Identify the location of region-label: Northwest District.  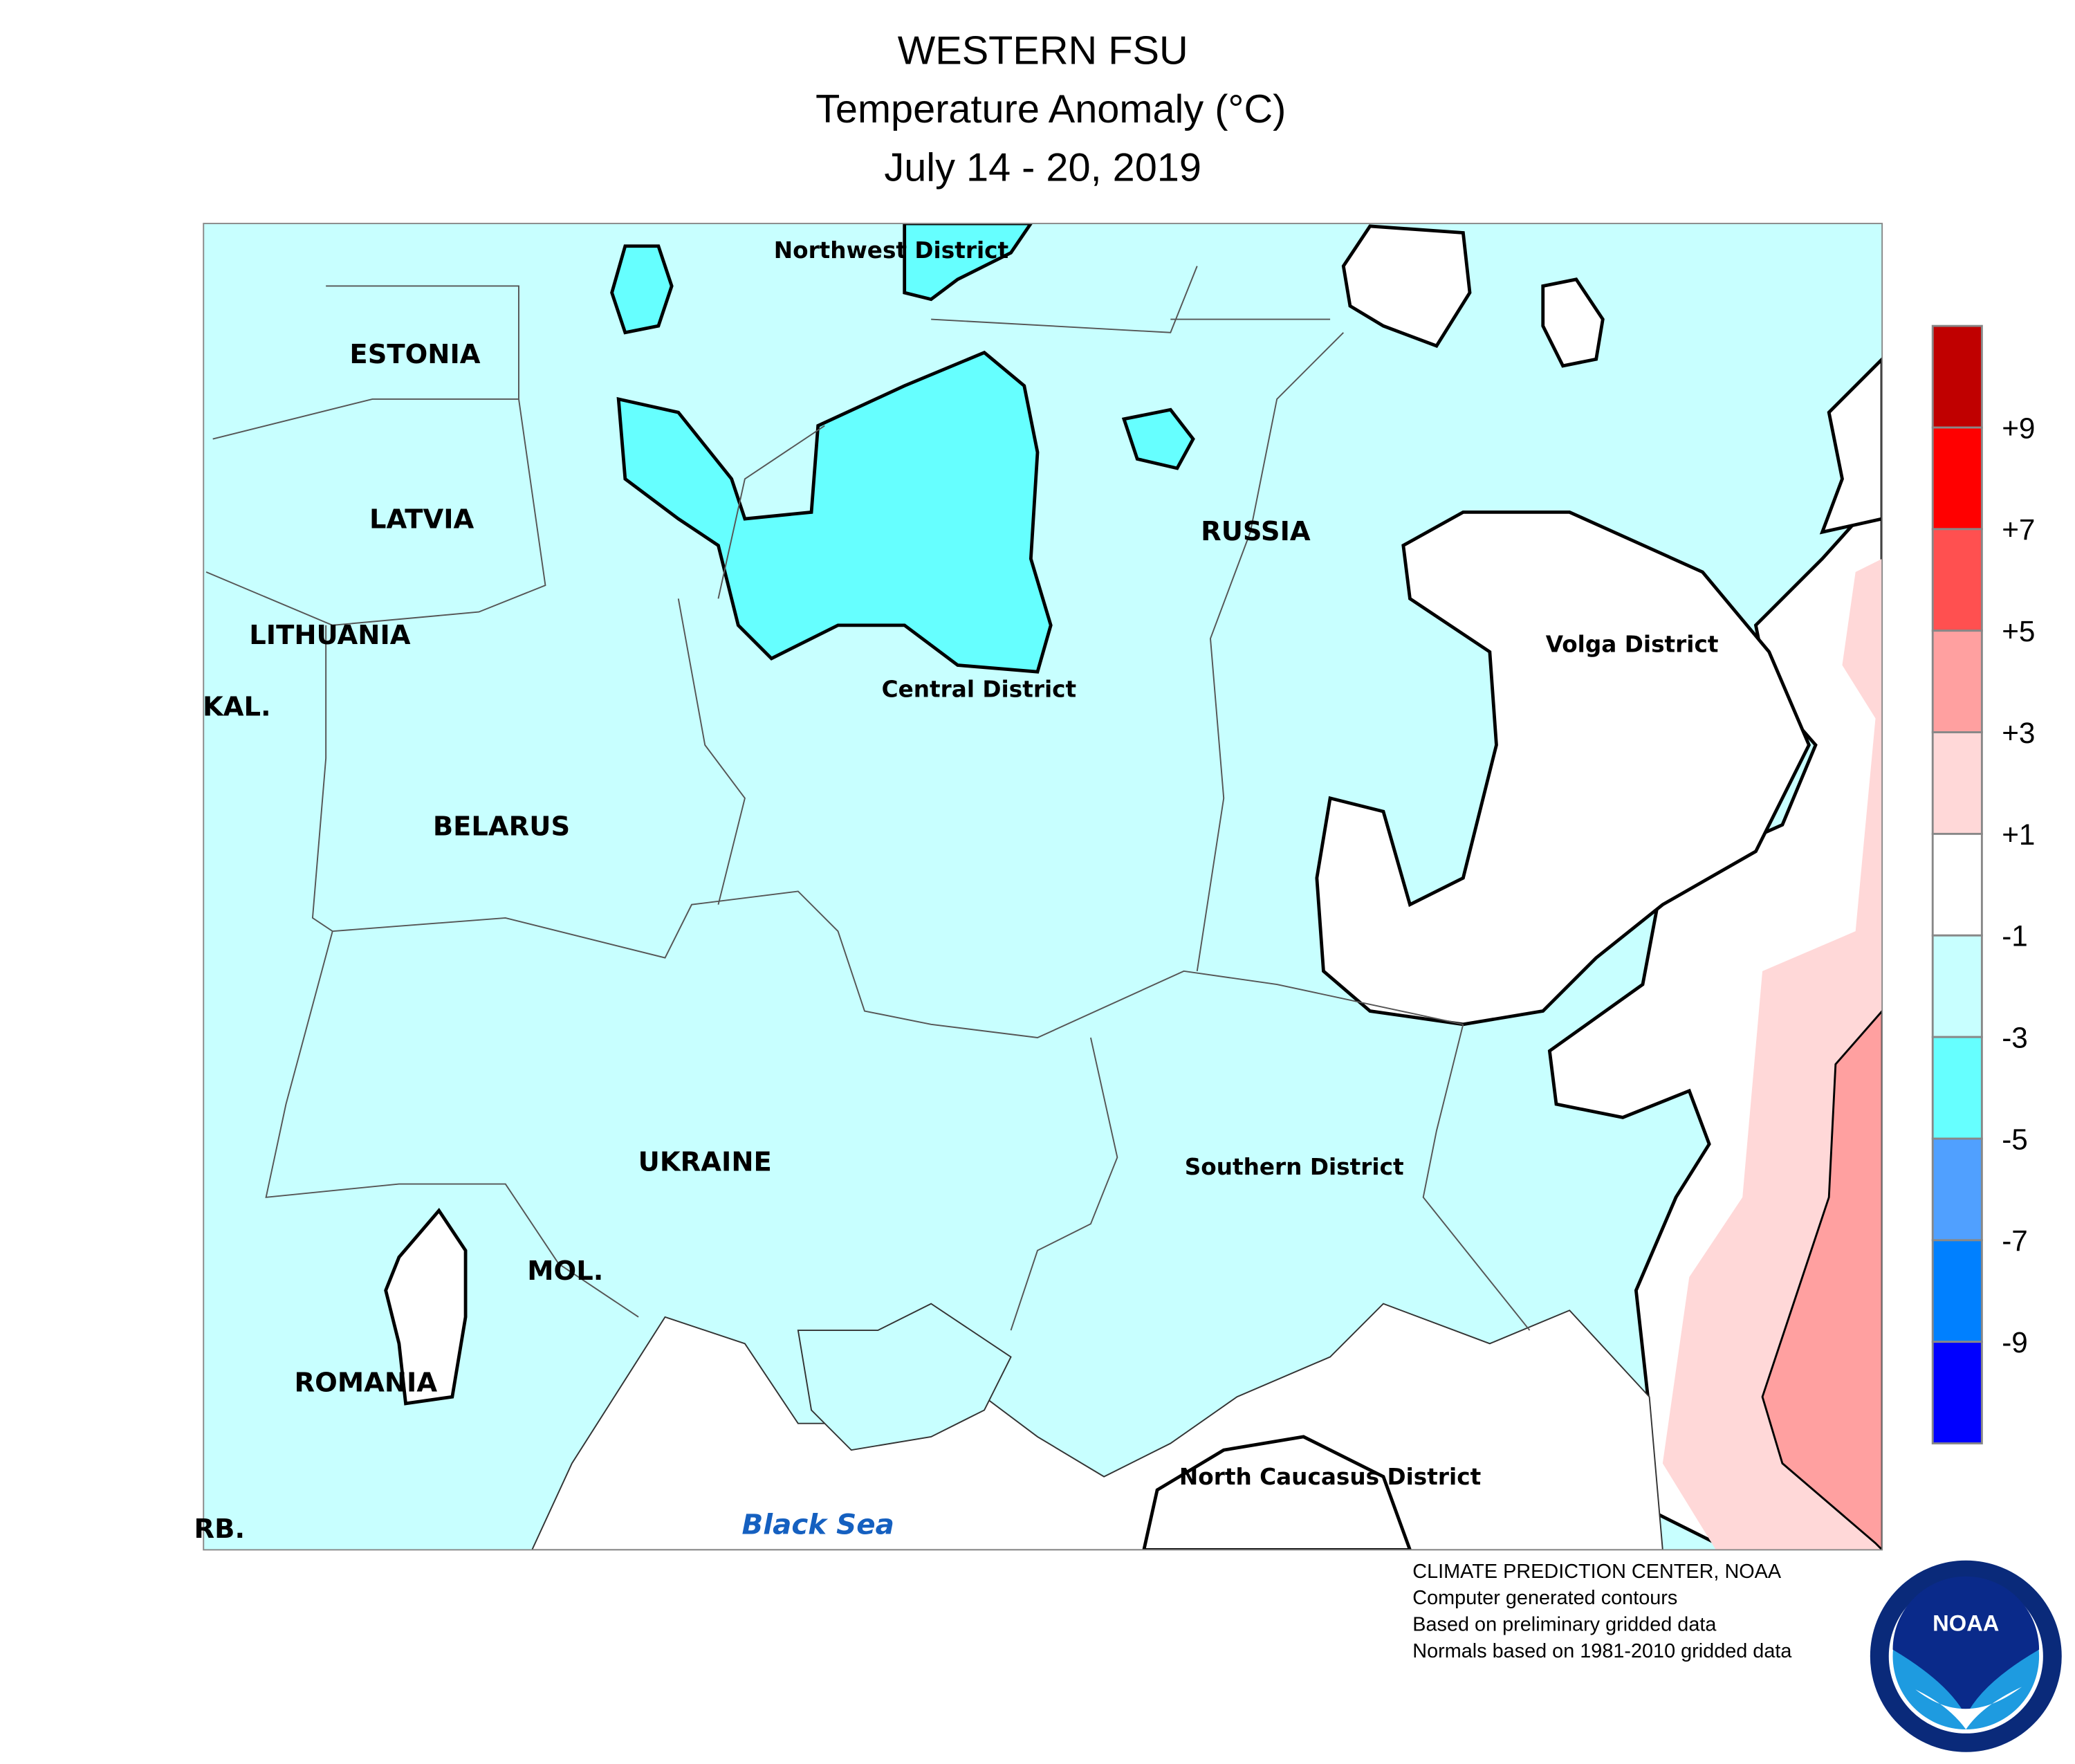
(891, 250).